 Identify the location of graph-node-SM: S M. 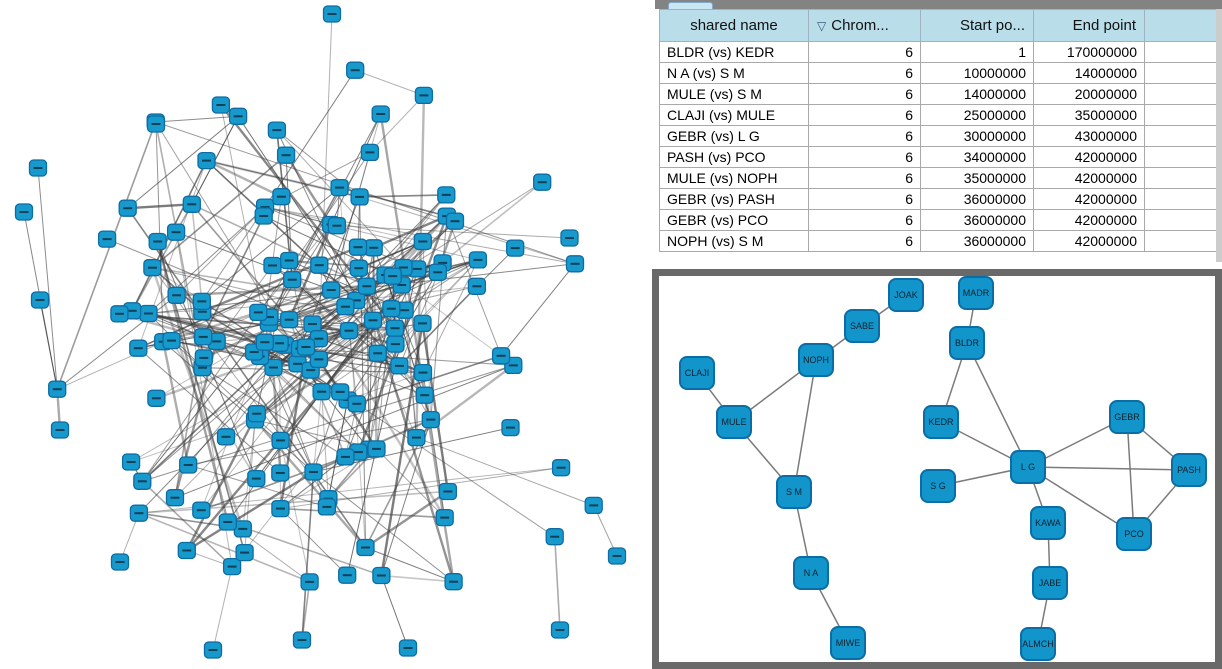
(794, 492).